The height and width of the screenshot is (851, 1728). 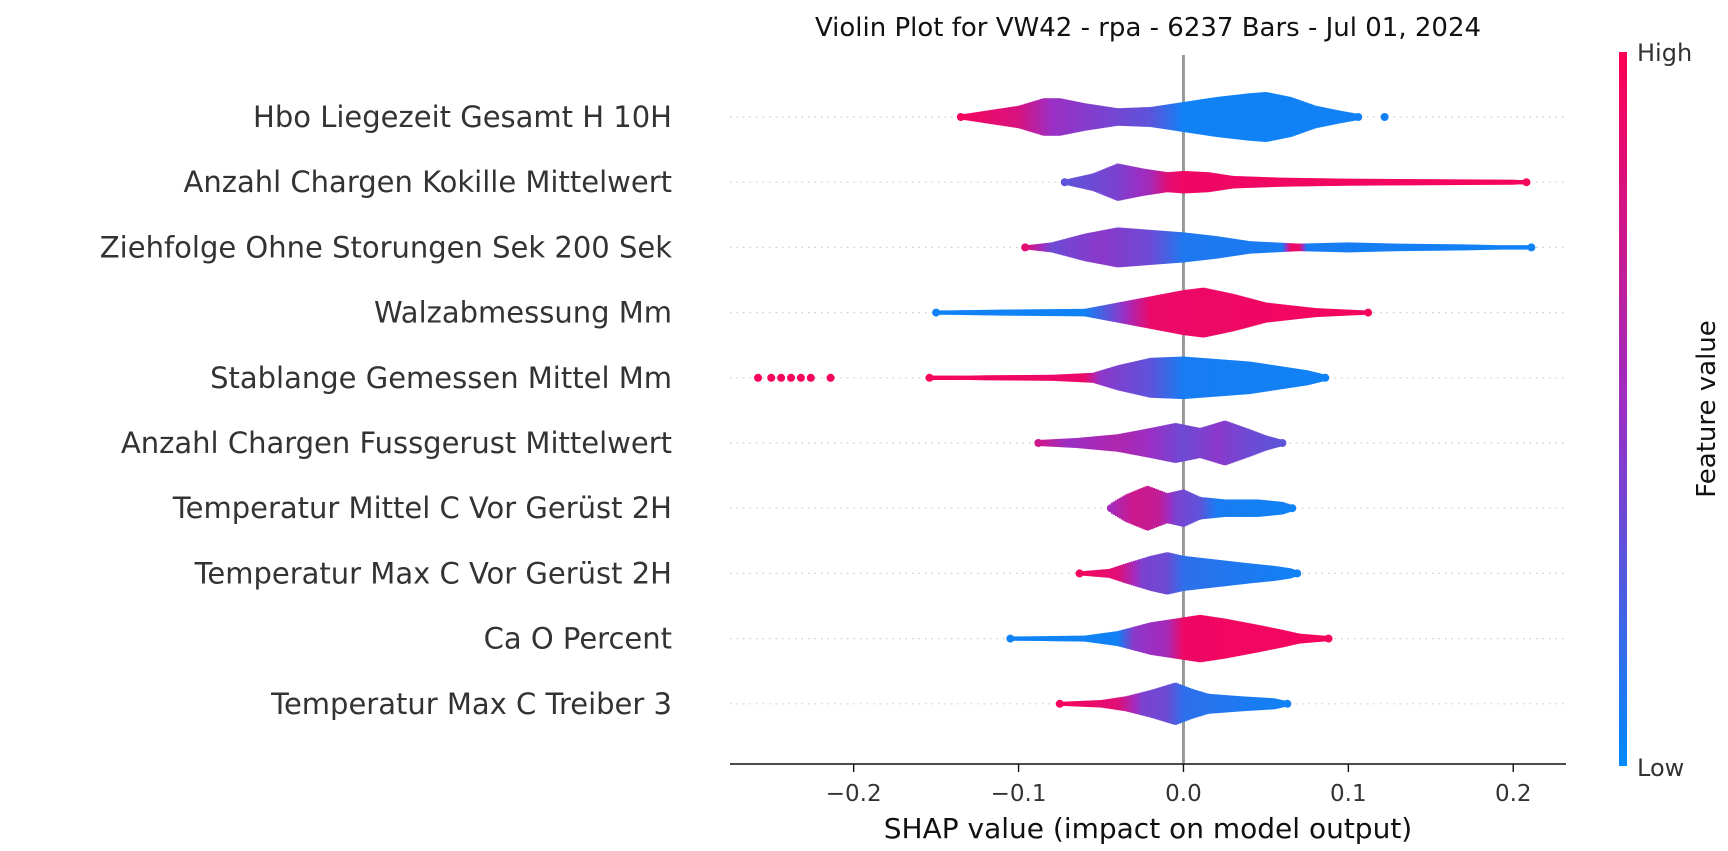 I want to click on feature-label: Ca O Percent, so click(x=578, y=639).